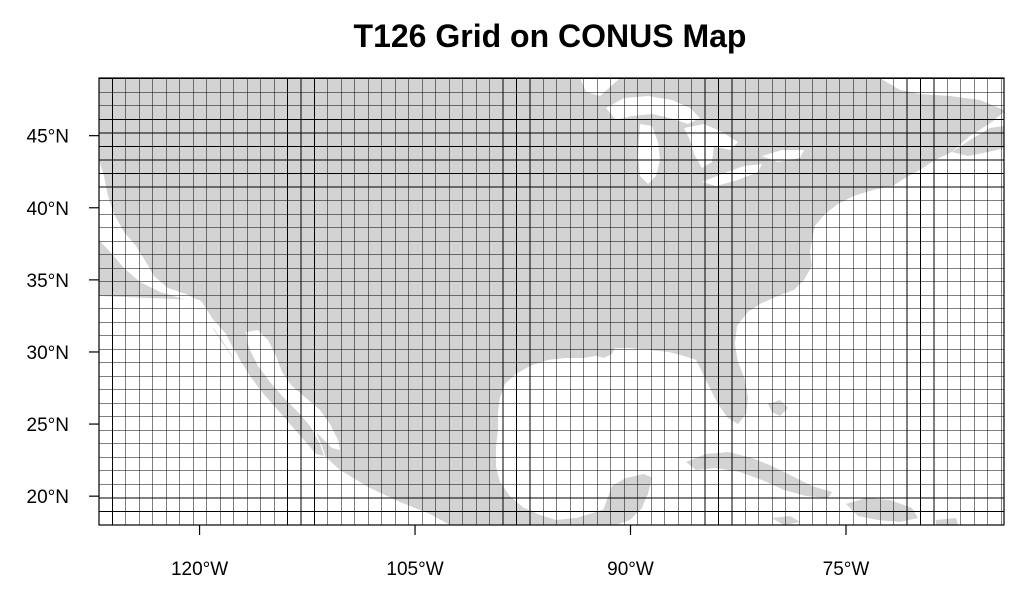 This screenshot has width=1024, height=600. I want to click on x-tick-label: 75°W, so click(846, 569).